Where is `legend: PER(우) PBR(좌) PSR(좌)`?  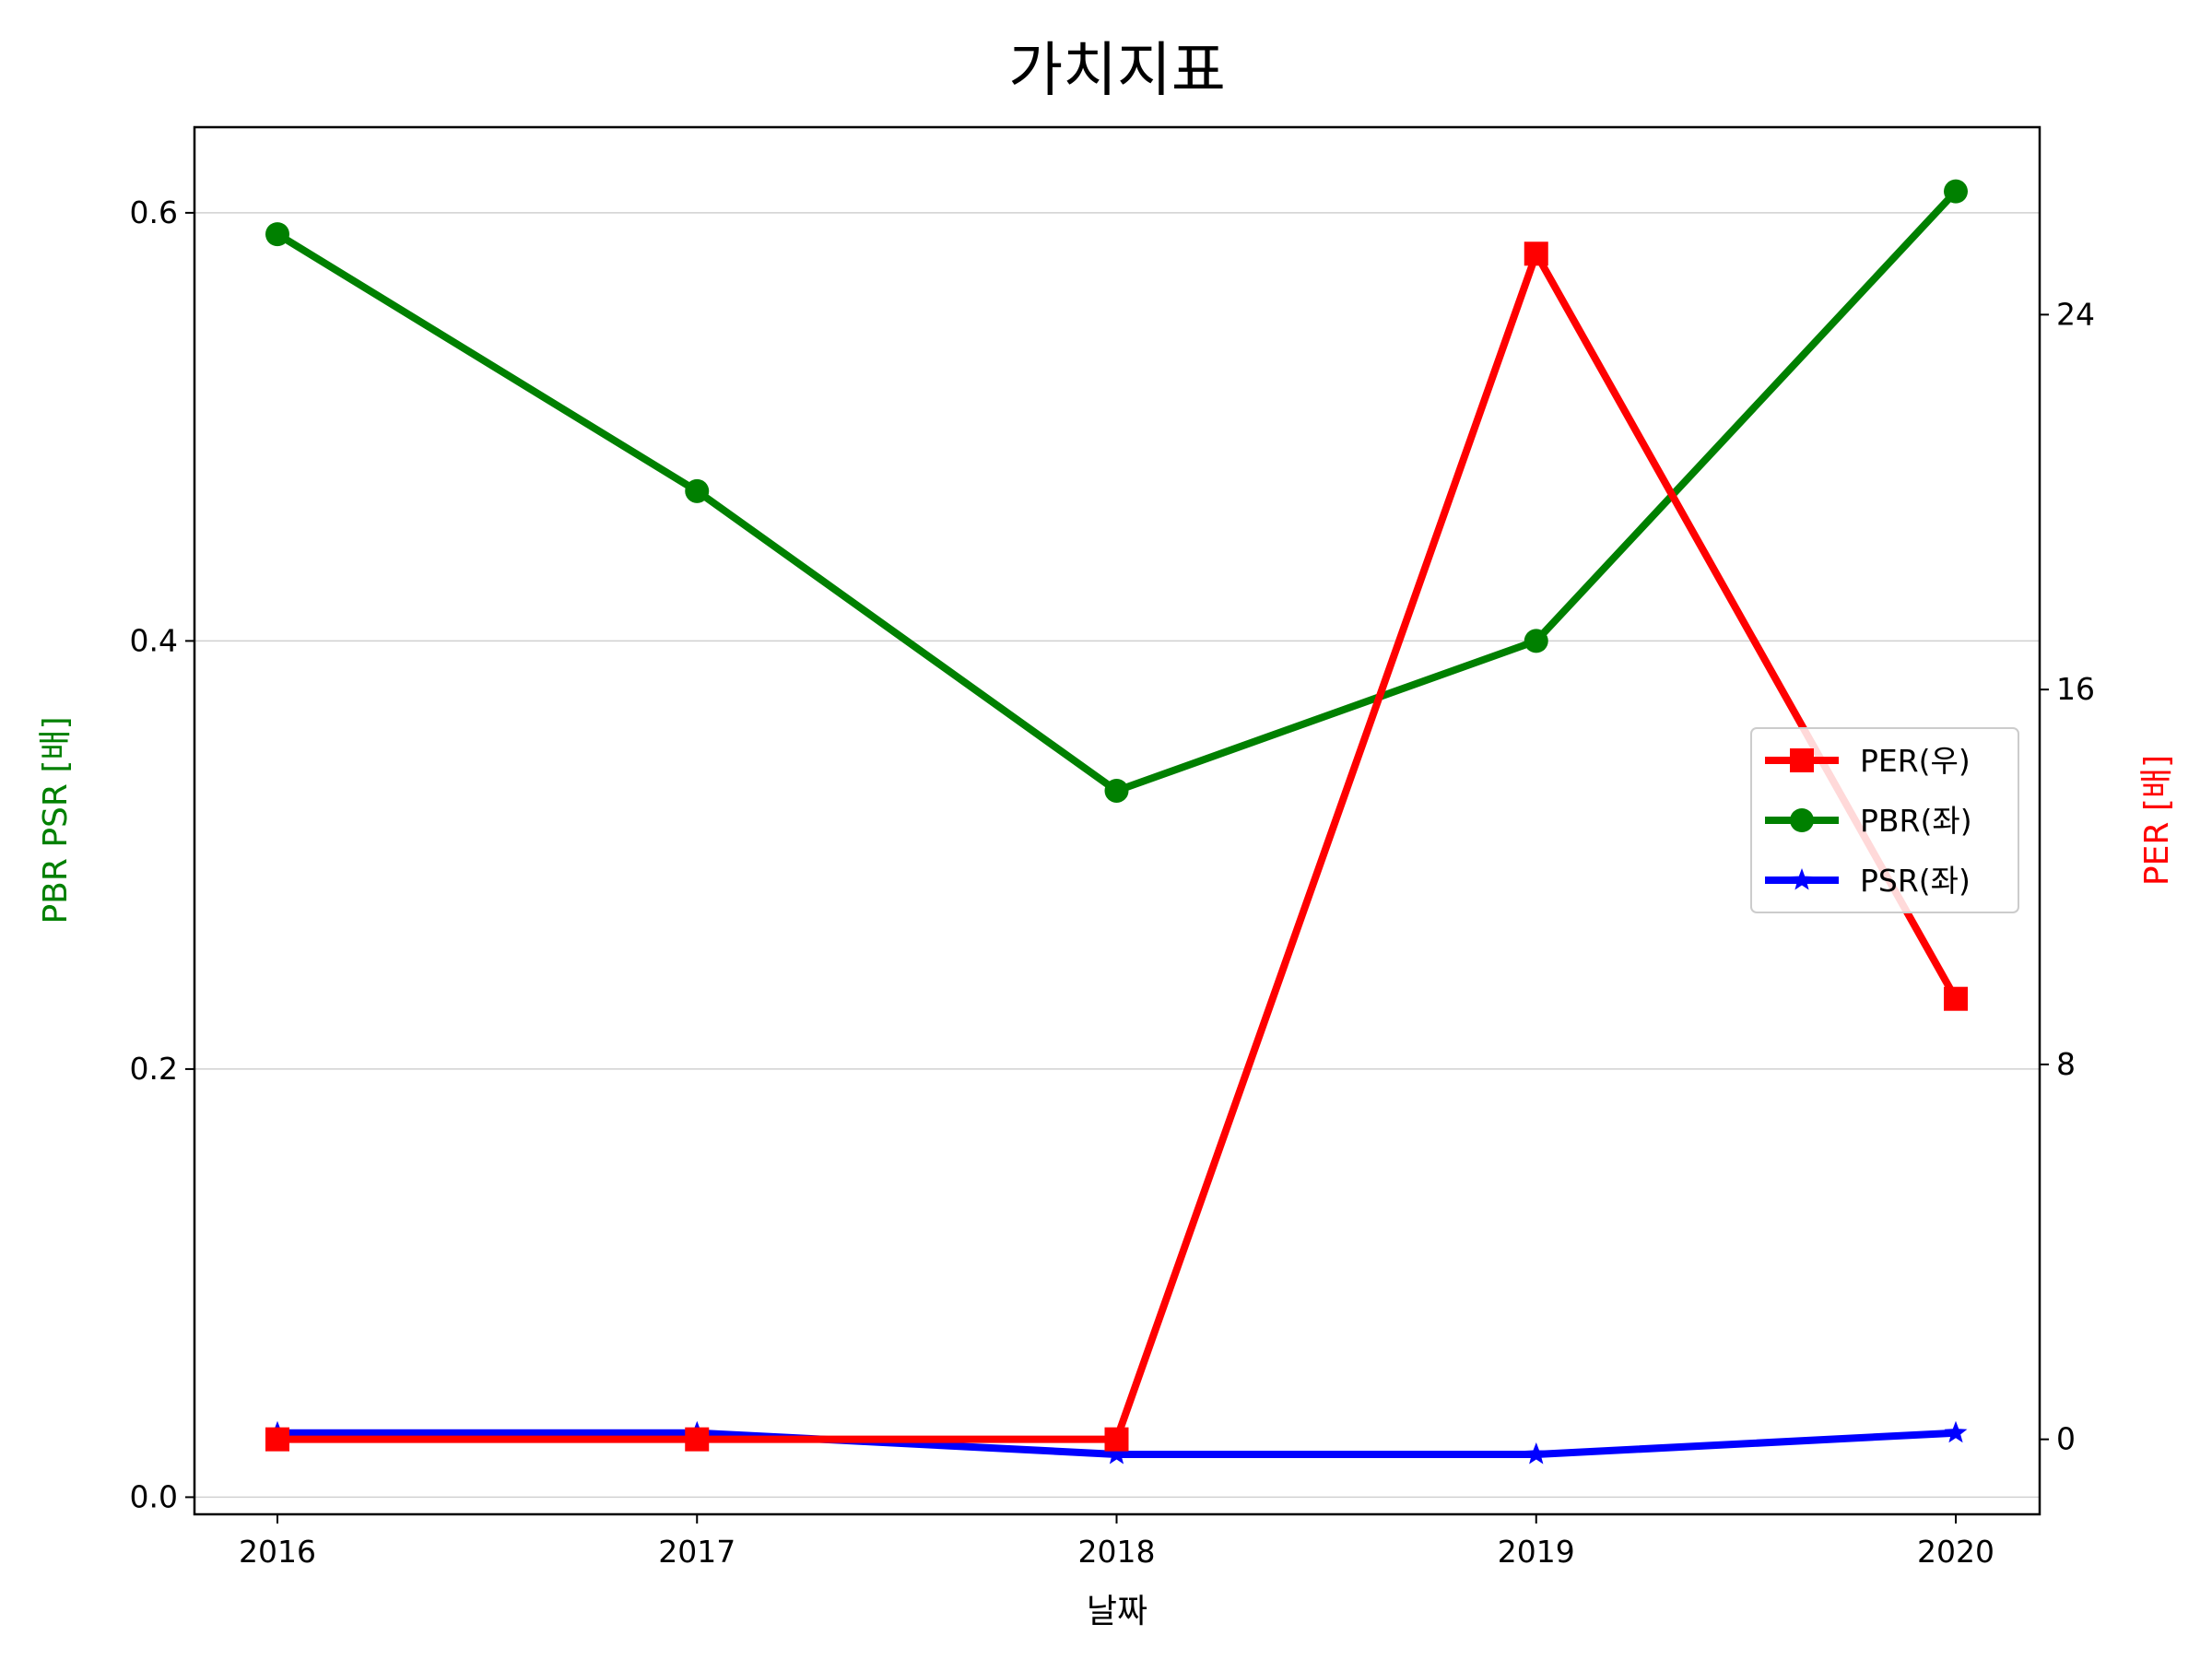
legend: PER(우) PBR(좌) PSR(좌) is located at coordinates (1884, 820).